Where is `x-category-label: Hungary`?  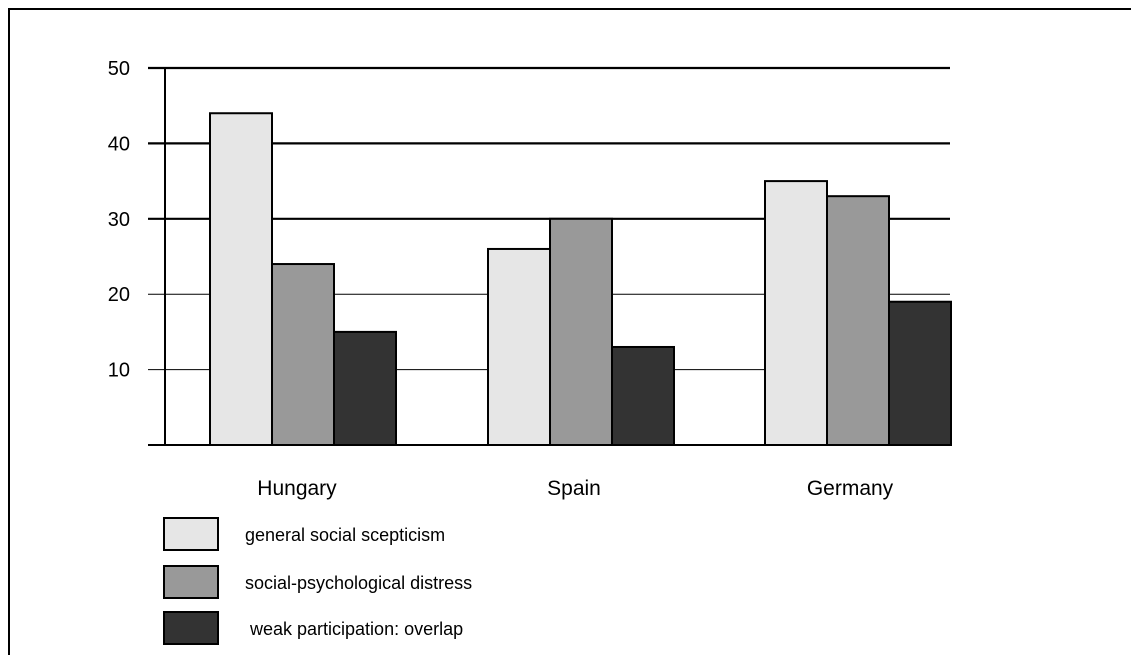
x-category-label: Hungary is located at coordinates (297, 488).